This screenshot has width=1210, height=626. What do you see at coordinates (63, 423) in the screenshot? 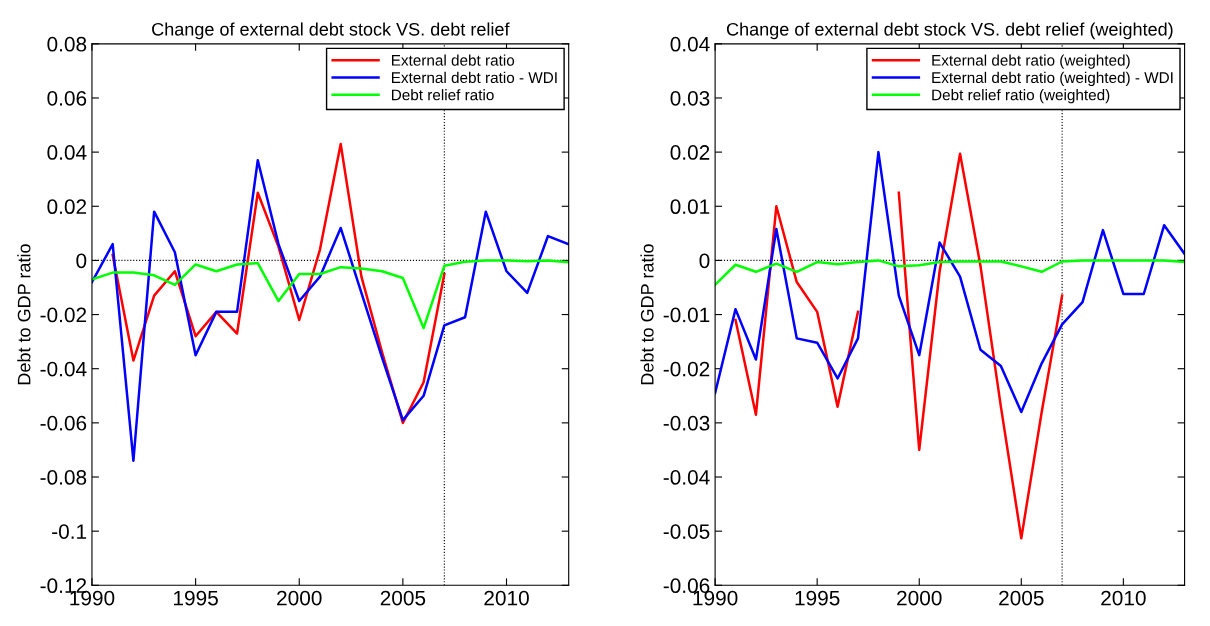
I see `y-tick-label: -0.06` at bounding box center [63, 423].